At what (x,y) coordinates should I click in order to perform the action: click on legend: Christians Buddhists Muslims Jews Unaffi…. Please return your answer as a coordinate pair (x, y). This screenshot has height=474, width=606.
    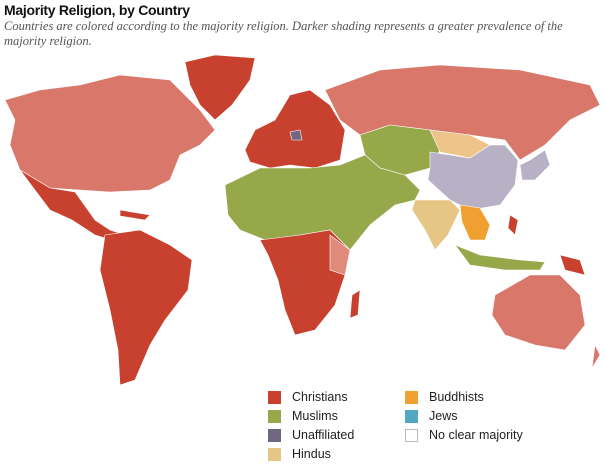
    Looking at the image, I should click on (406, 425).